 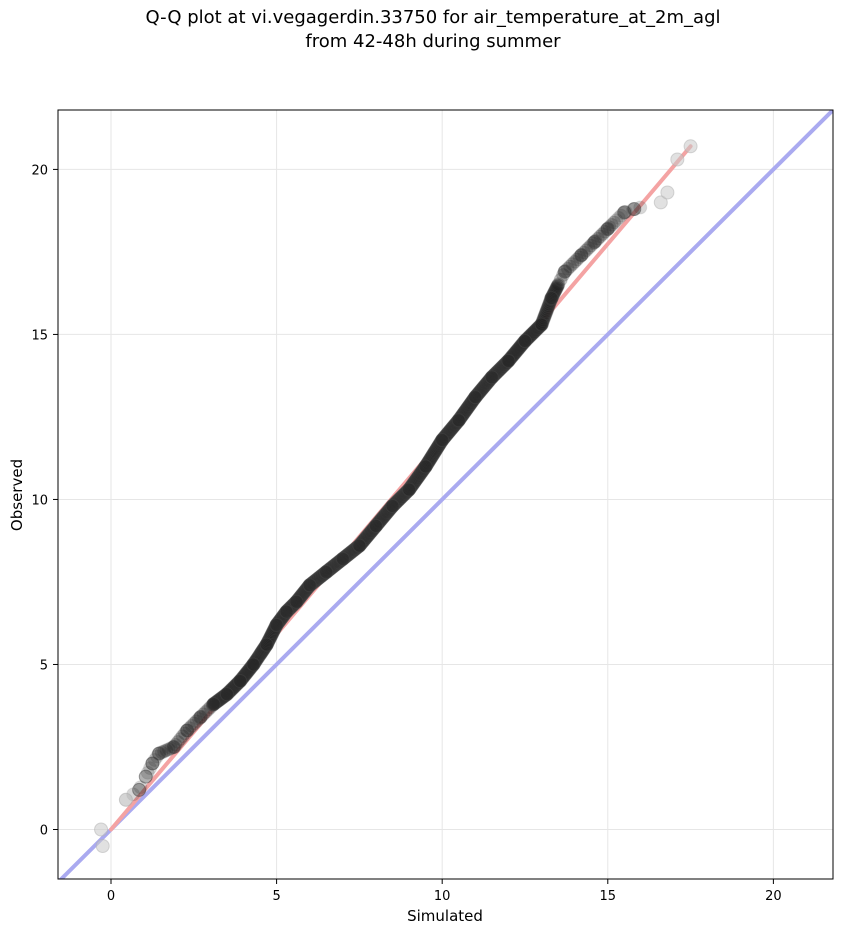 I want to click on x-tick-label: 20, so click(x=773, y=896).